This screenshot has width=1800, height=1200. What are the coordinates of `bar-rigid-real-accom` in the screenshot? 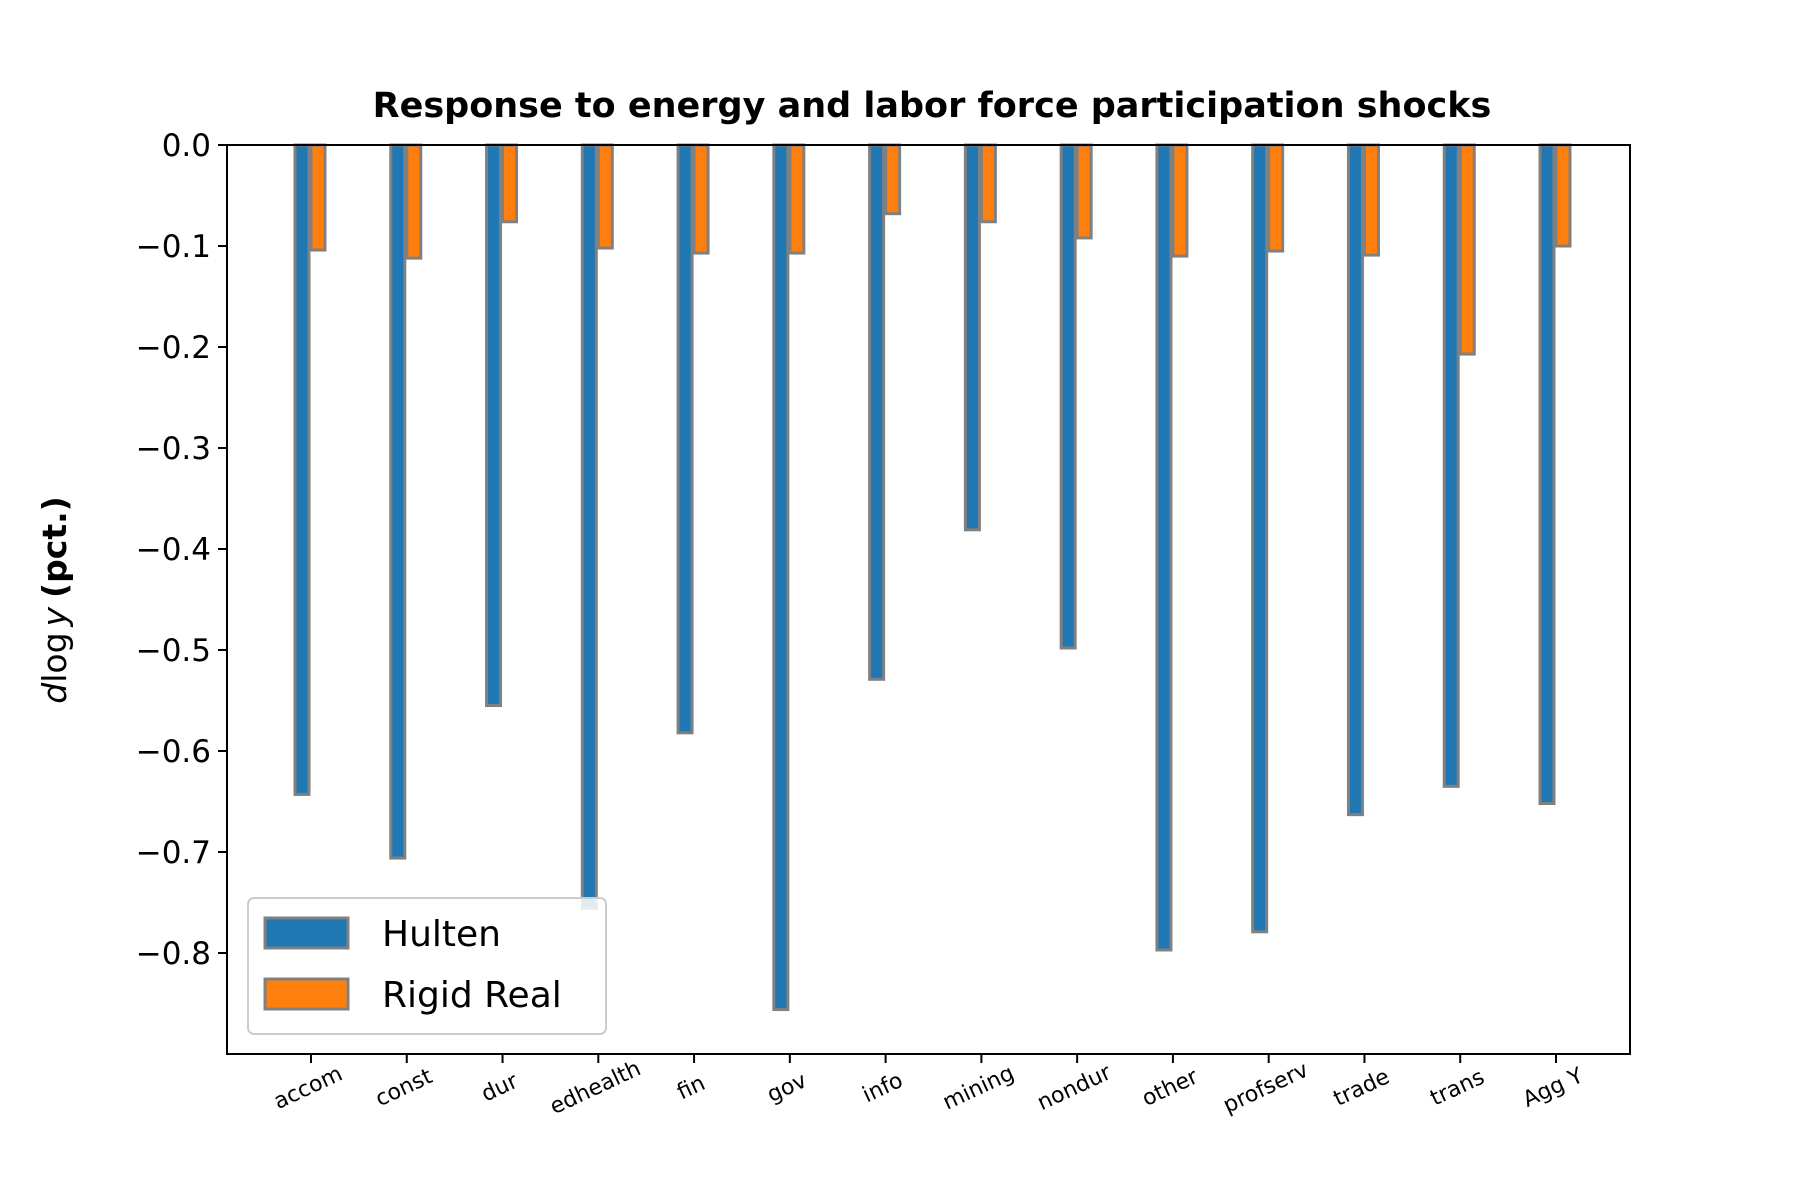 It's located at (318, 197).